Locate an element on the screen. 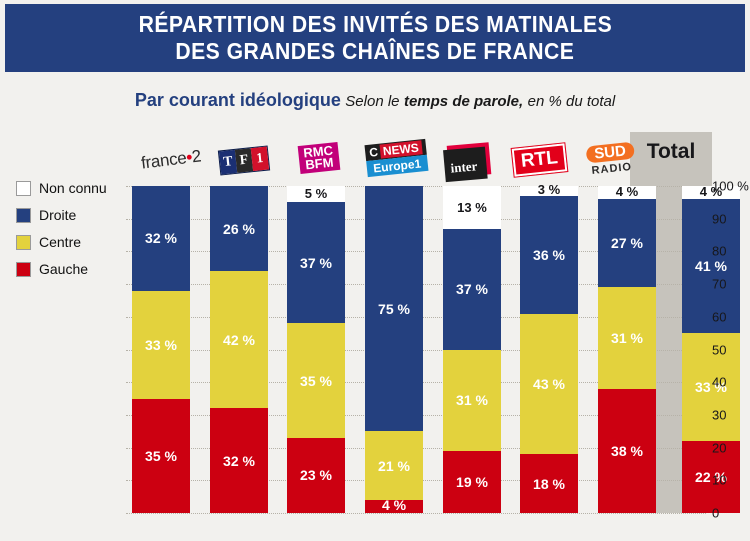  subtitle-italic-pre: Selon le is located at coordinates (372, 101).